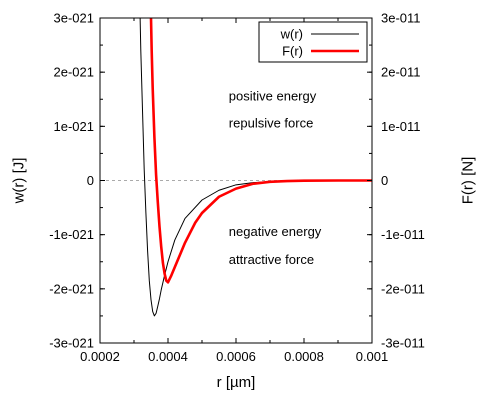 This screenshot has width=500, height=400. What do you see at coordinates (71, 343) in the screenshot?
I see `y-left-tick-label: -3e-021` at bounding box center [71, 343].